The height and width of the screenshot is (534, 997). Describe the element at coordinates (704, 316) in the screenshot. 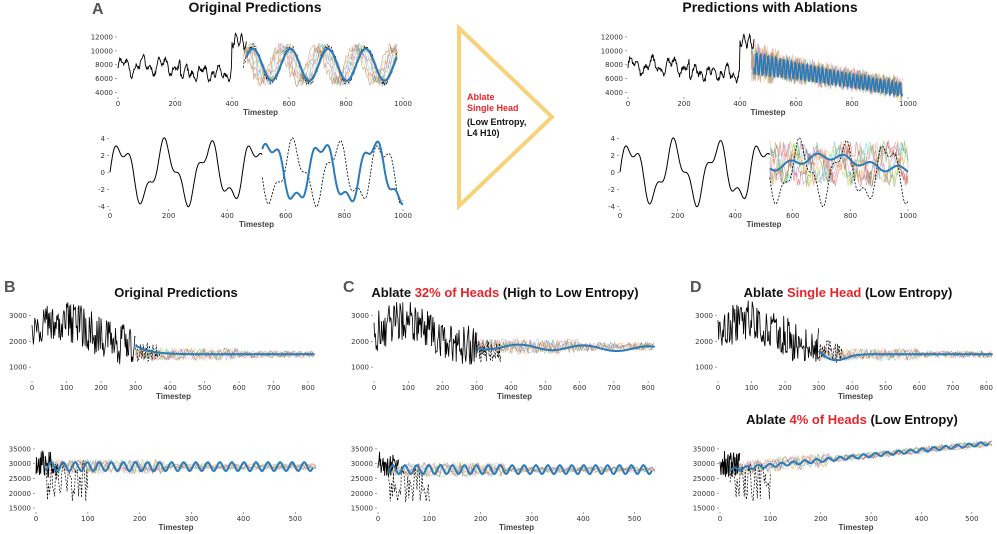

I see `y-tick-label: 3000` at that location.